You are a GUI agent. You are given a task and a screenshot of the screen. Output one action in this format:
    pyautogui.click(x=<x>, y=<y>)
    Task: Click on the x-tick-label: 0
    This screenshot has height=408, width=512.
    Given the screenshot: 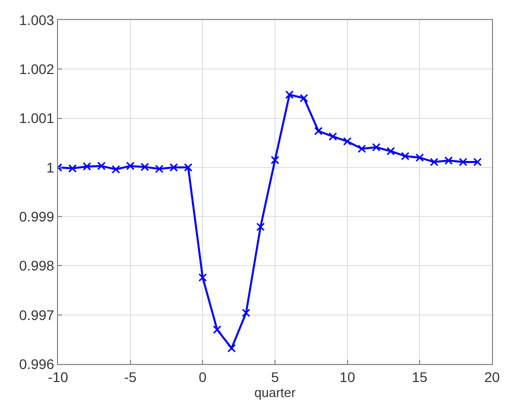 What is the action you would take?
    pyautogui.click(x=202, y=376)
    